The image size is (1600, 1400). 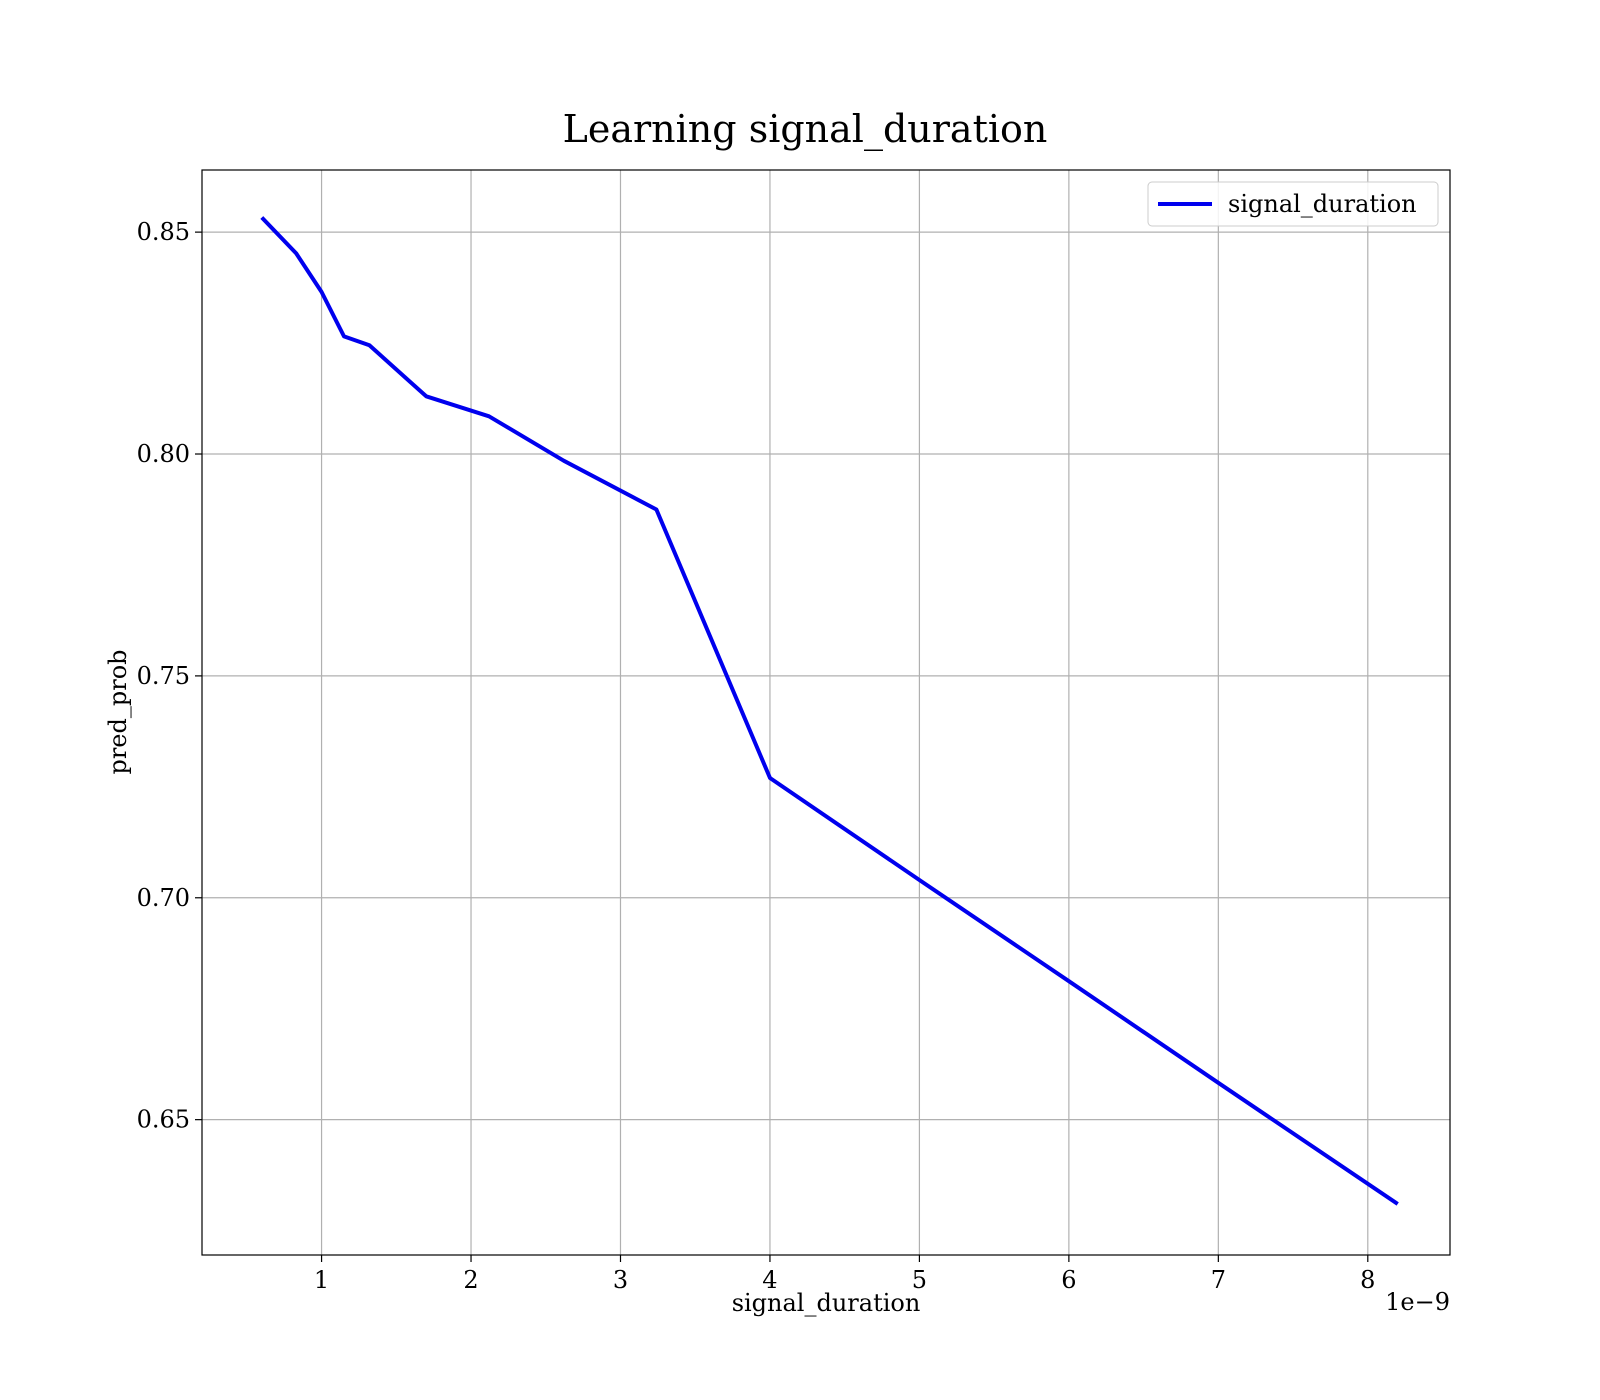 What do you see at coordinates (1417, 1302) in the screenshot?
I see `x-axis-offset-text: 1e−9` at bounding box center [1417, 1302].